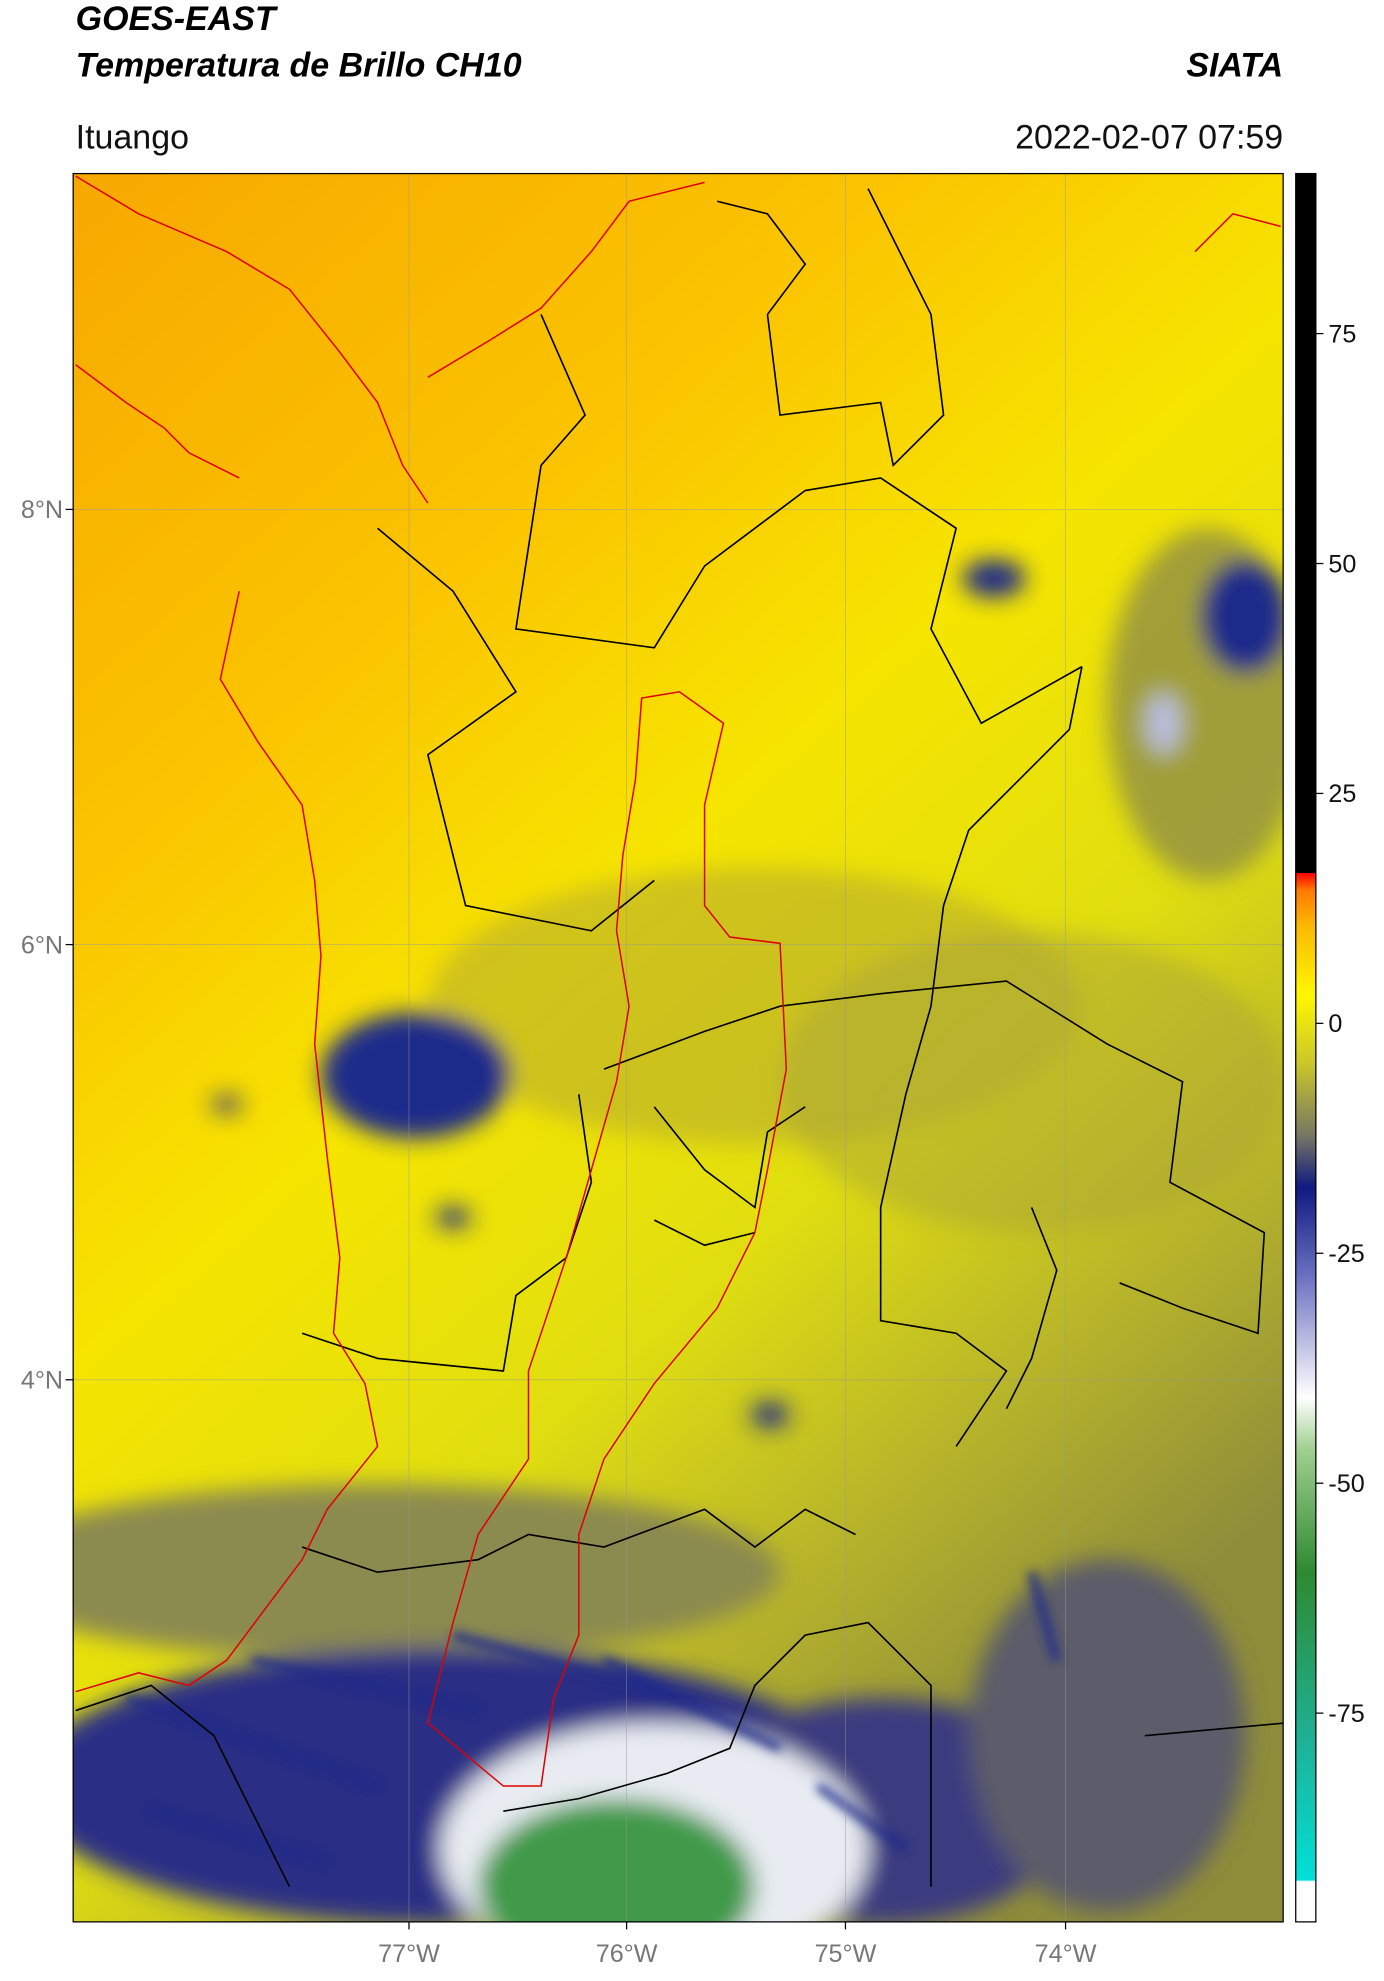 The width and height of the screenshot is (1384, 1981). What do you see at coordinates (1342, 794) in the screenshot?
I see `colorbar-tick-label: 25` at bounding box center [1342, 794].